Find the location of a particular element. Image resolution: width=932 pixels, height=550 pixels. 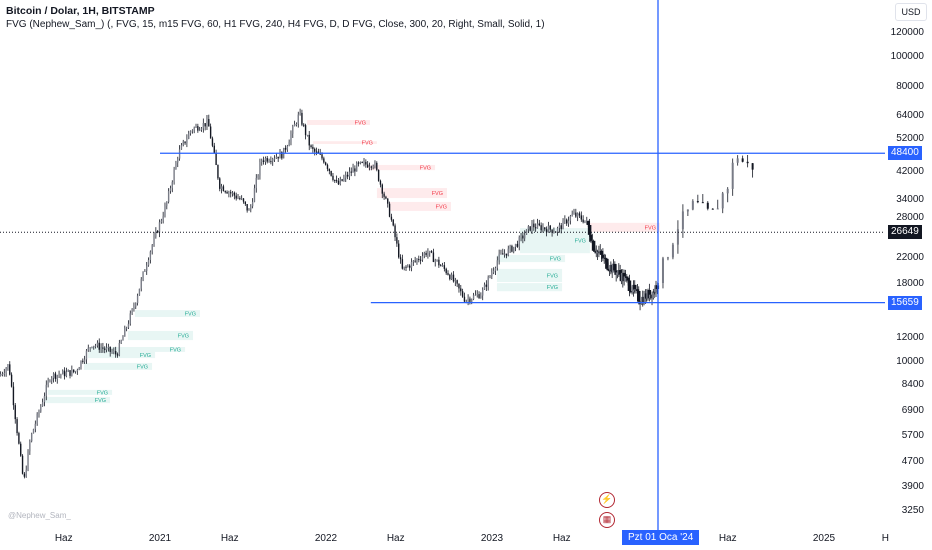

time-tick-label: Haz is located at coordinates (63, 538).